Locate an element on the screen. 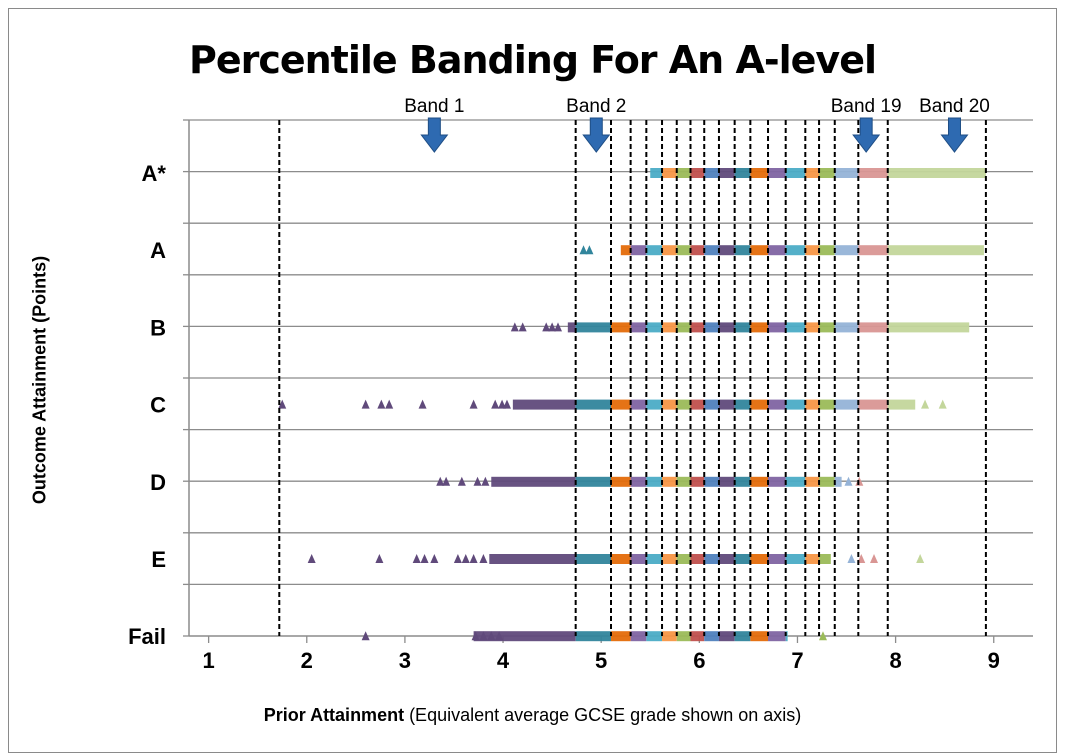  band-label: Band 2 is located at coordinates (596, 106).